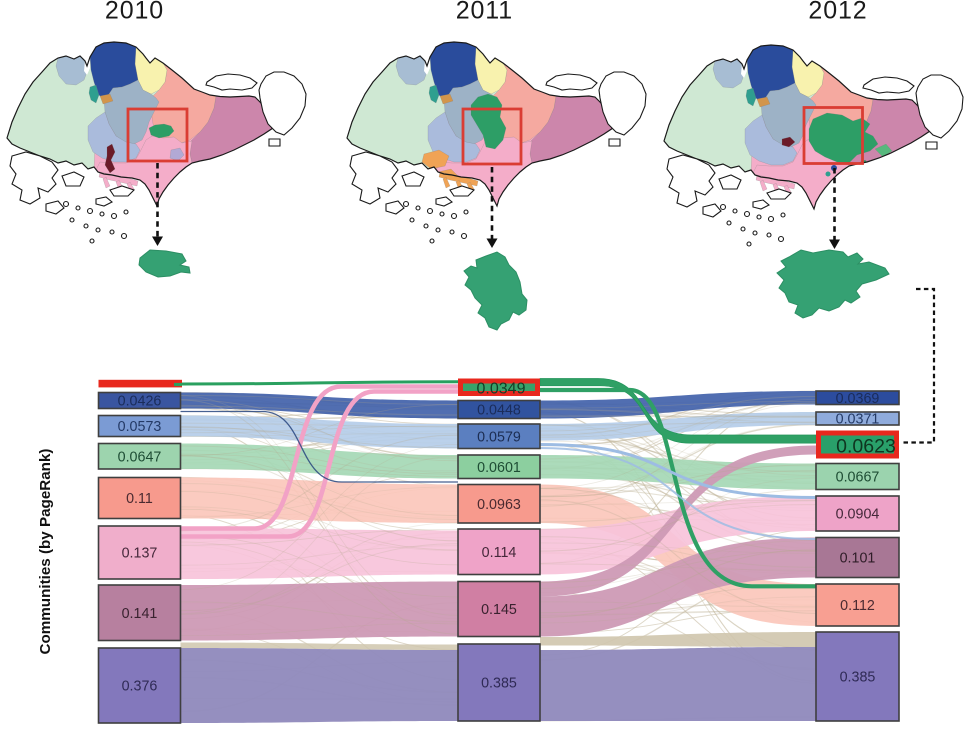  Describe the element at coordinates (837, 12) in the screenshot. I see `svg-text: 2012` at that location.